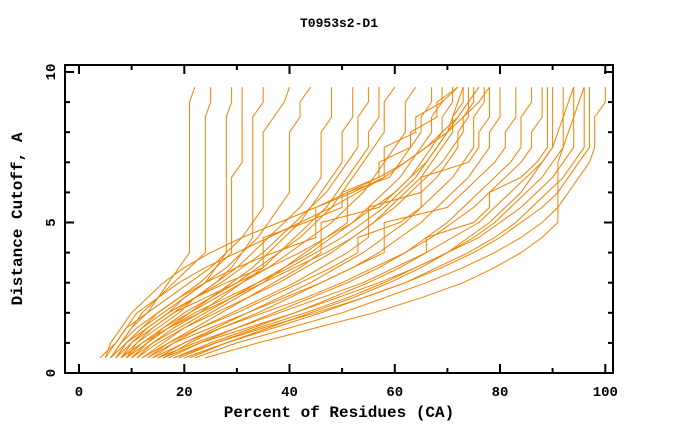 The image size is (680, 440). Describe the element at coordinates (155, 223) in the screenshot. I see `gdt-curve` at that location.